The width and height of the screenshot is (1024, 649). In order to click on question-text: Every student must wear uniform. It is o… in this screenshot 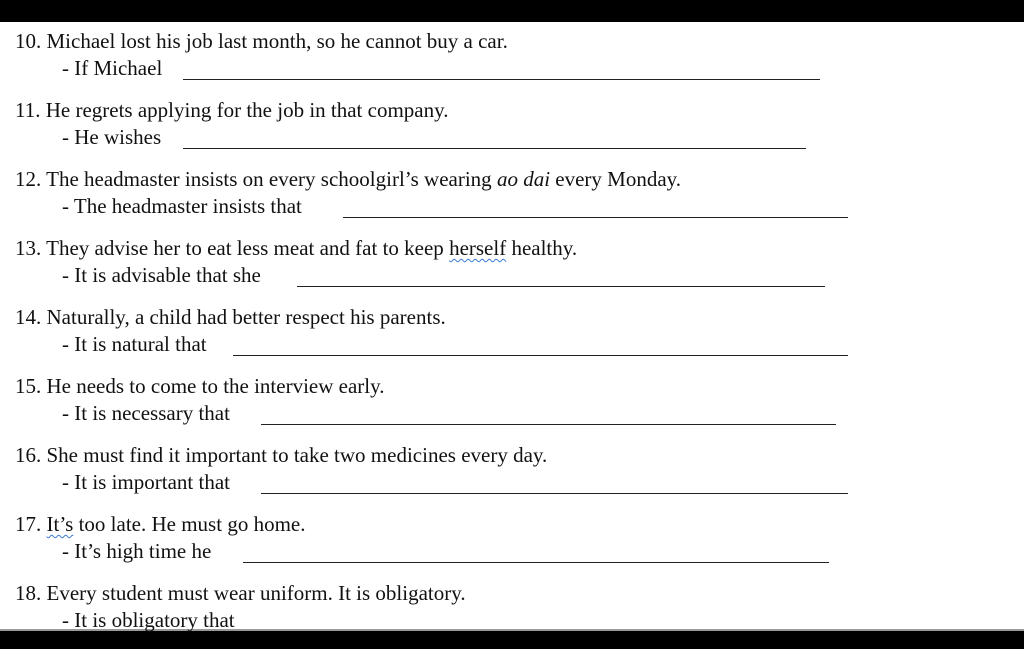, I will do `click(256, 593)`.